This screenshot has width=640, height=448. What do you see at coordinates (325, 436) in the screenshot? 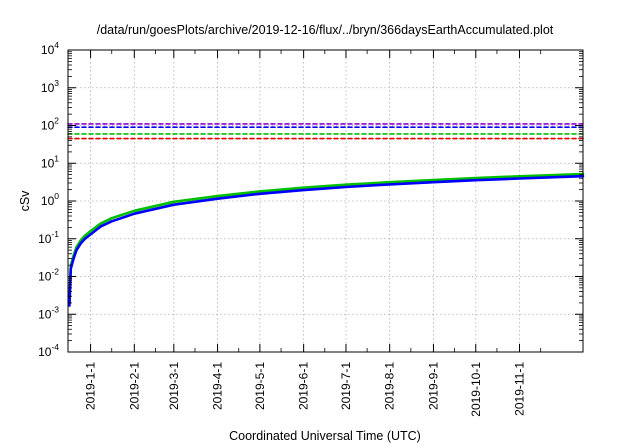
I see `x-axis-label: Coordinated Universal Time (UTC)` at bounding box center [325, 436].